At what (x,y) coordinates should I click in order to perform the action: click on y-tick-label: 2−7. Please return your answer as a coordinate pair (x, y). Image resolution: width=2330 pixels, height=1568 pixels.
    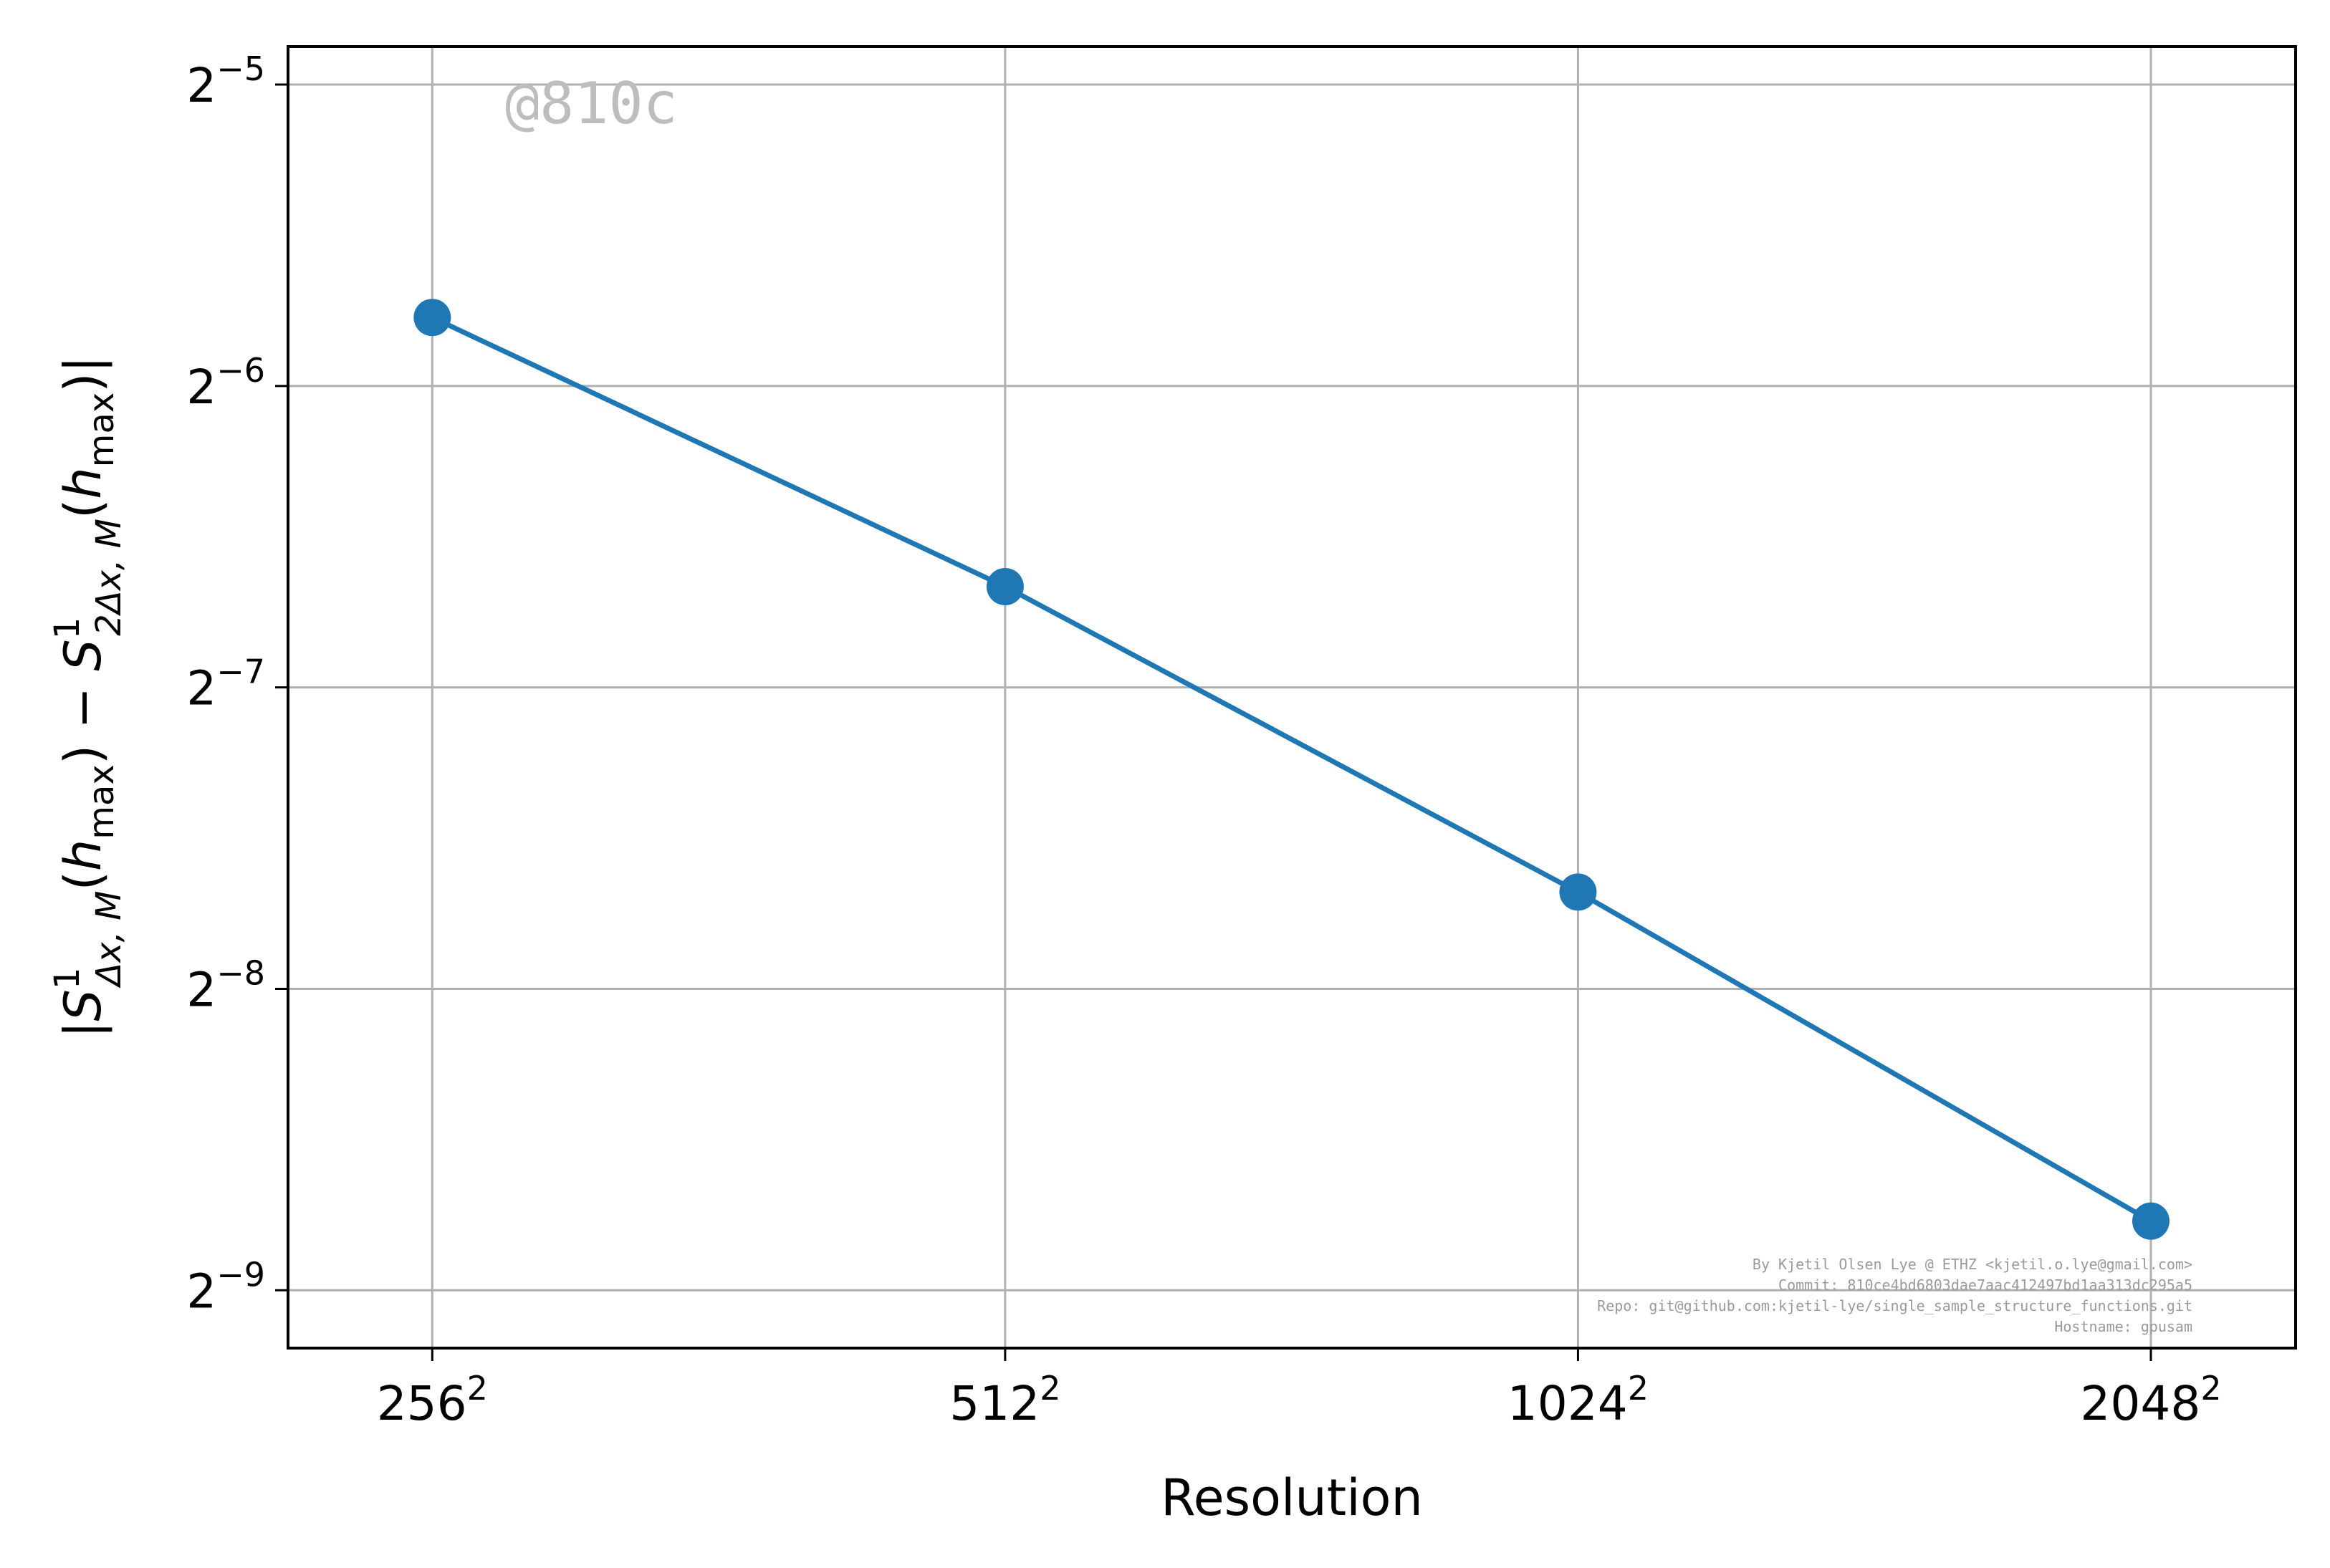
    Looking at the image, I should click on (225, 685).